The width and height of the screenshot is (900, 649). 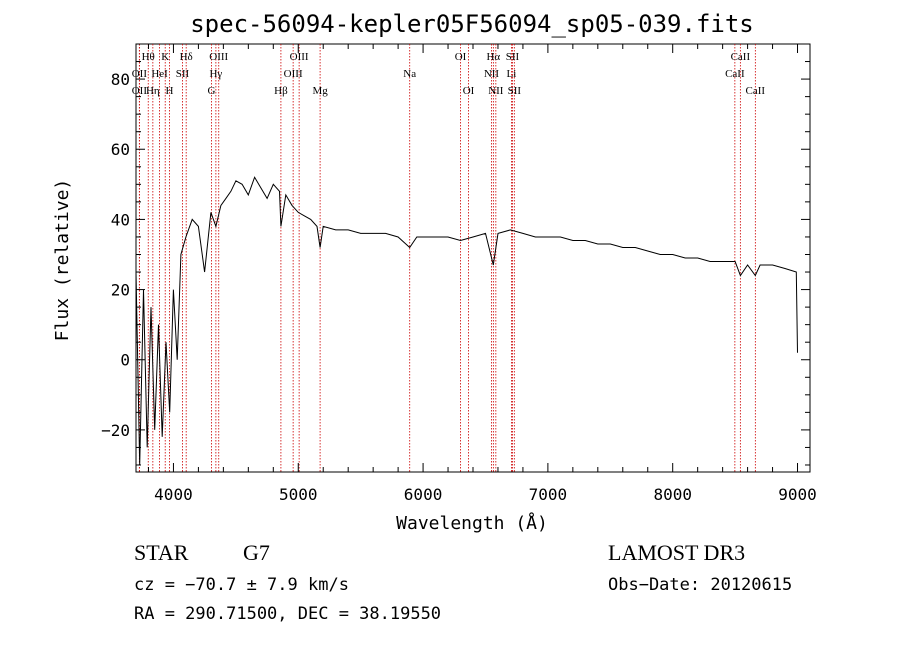 What do you see at coordinates (125, 360) in the screenshot?
I see `y-tick-label: 0` at bounding box center [125, 360].